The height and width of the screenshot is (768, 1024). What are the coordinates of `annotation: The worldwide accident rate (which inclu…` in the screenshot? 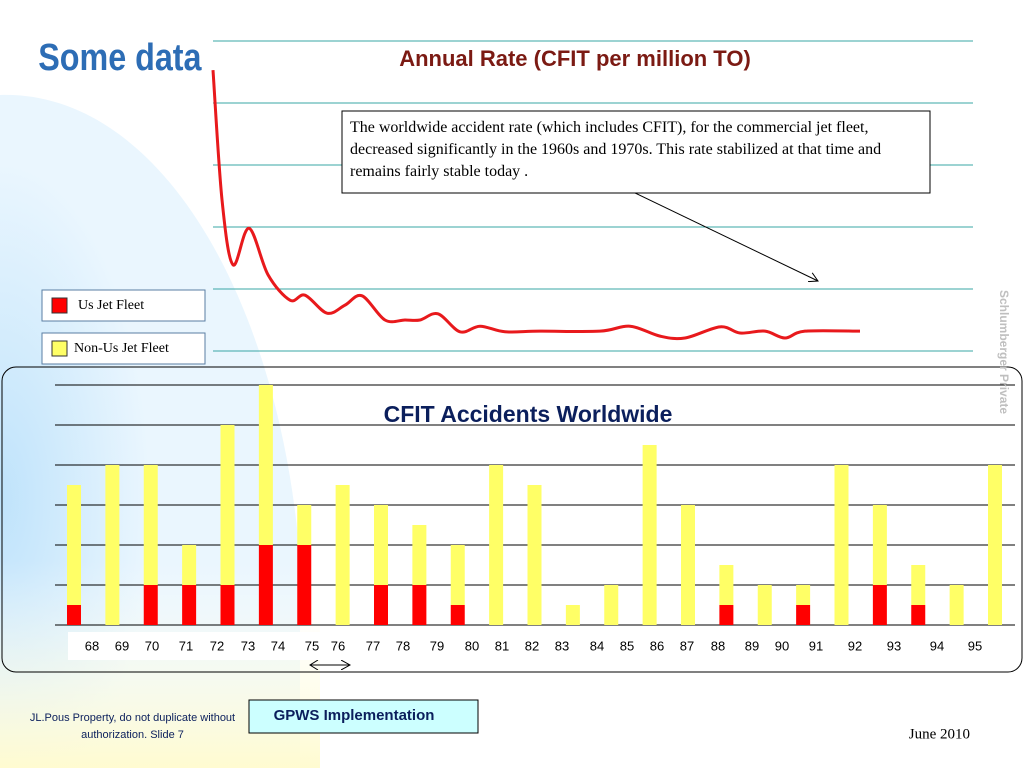 It's located at (616, 149).